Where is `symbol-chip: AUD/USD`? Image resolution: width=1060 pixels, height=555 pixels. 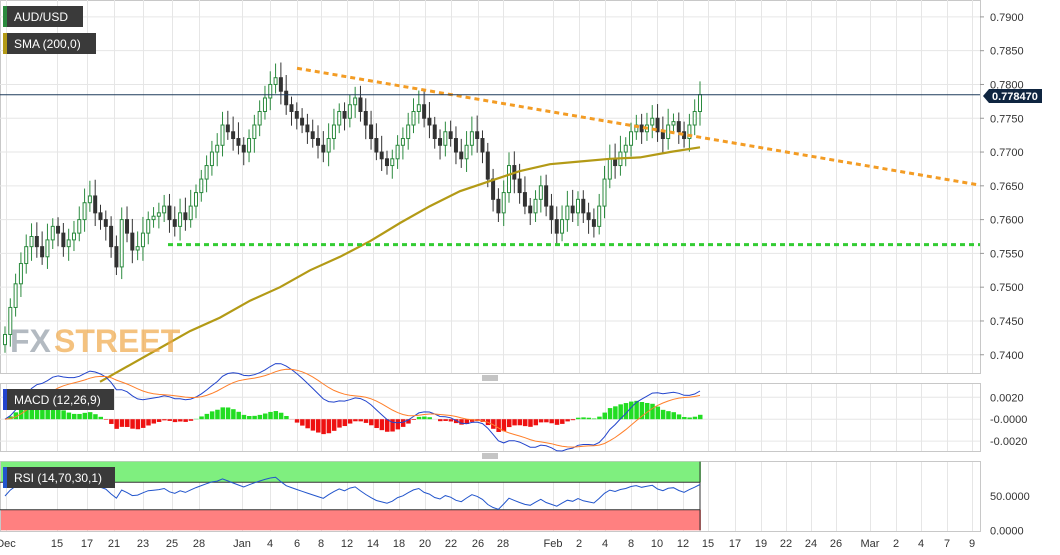
symbol-chip: AUD/USD is located at coordinates (43, 16).